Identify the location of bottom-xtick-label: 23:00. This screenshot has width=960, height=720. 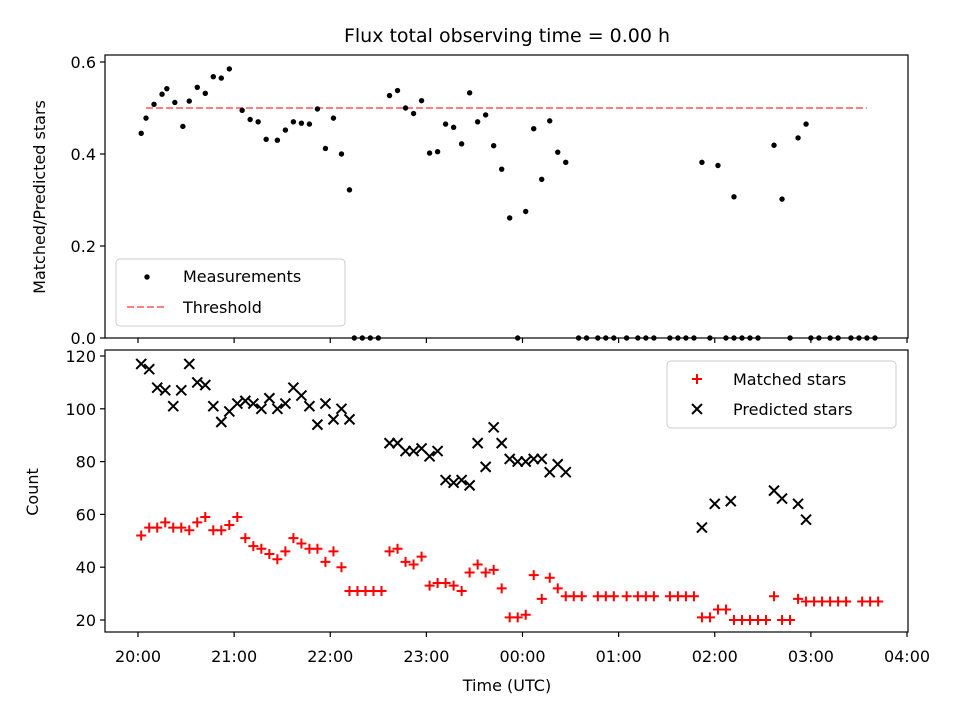
(426, 656).